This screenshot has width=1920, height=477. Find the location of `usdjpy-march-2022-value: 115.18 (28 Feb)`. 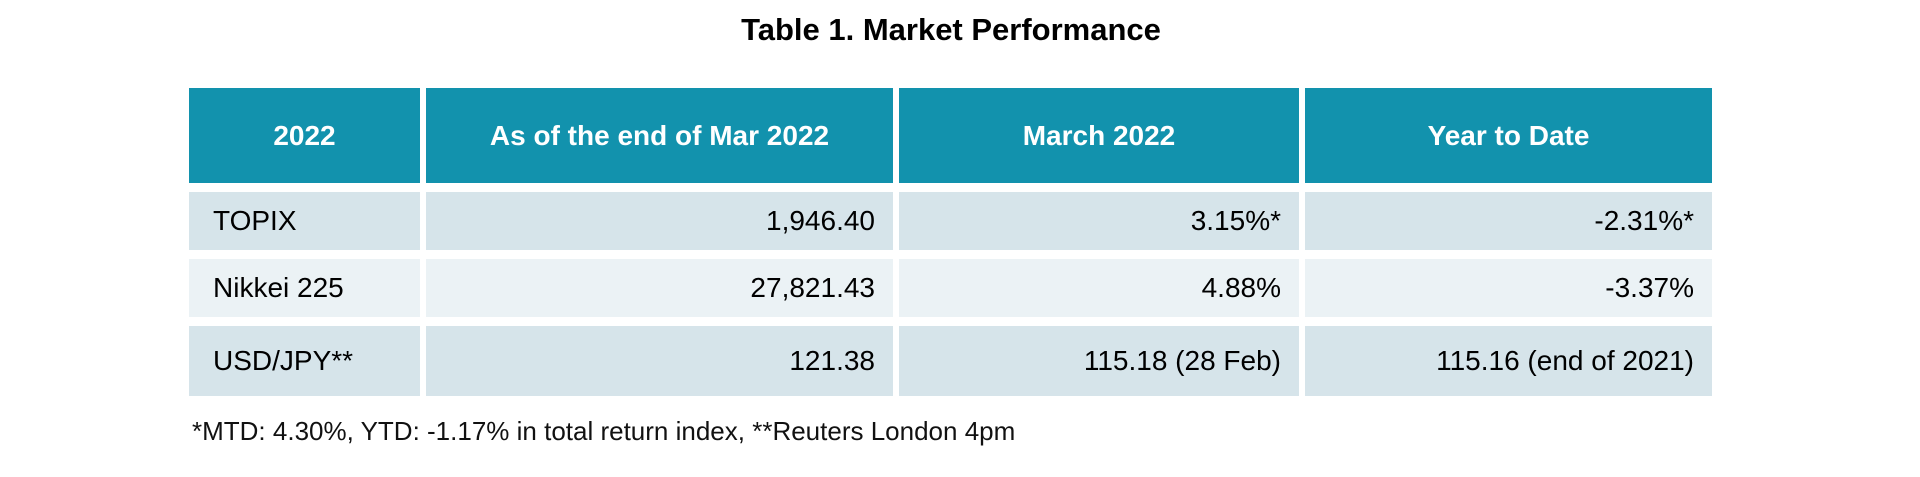

usdjpy-march-2022-value: 115.18 (28 Feb) is located at coordinates (1099, 360).